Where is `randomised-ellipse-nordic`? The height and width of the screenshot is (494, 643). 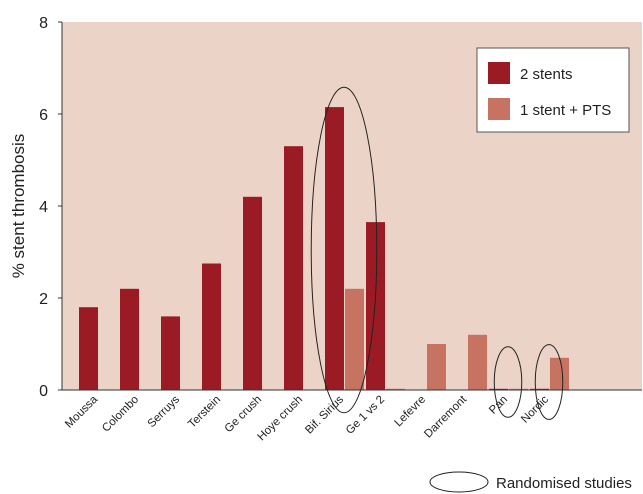 randomised-ellipse-nordic is located at coordinates (549, 382).